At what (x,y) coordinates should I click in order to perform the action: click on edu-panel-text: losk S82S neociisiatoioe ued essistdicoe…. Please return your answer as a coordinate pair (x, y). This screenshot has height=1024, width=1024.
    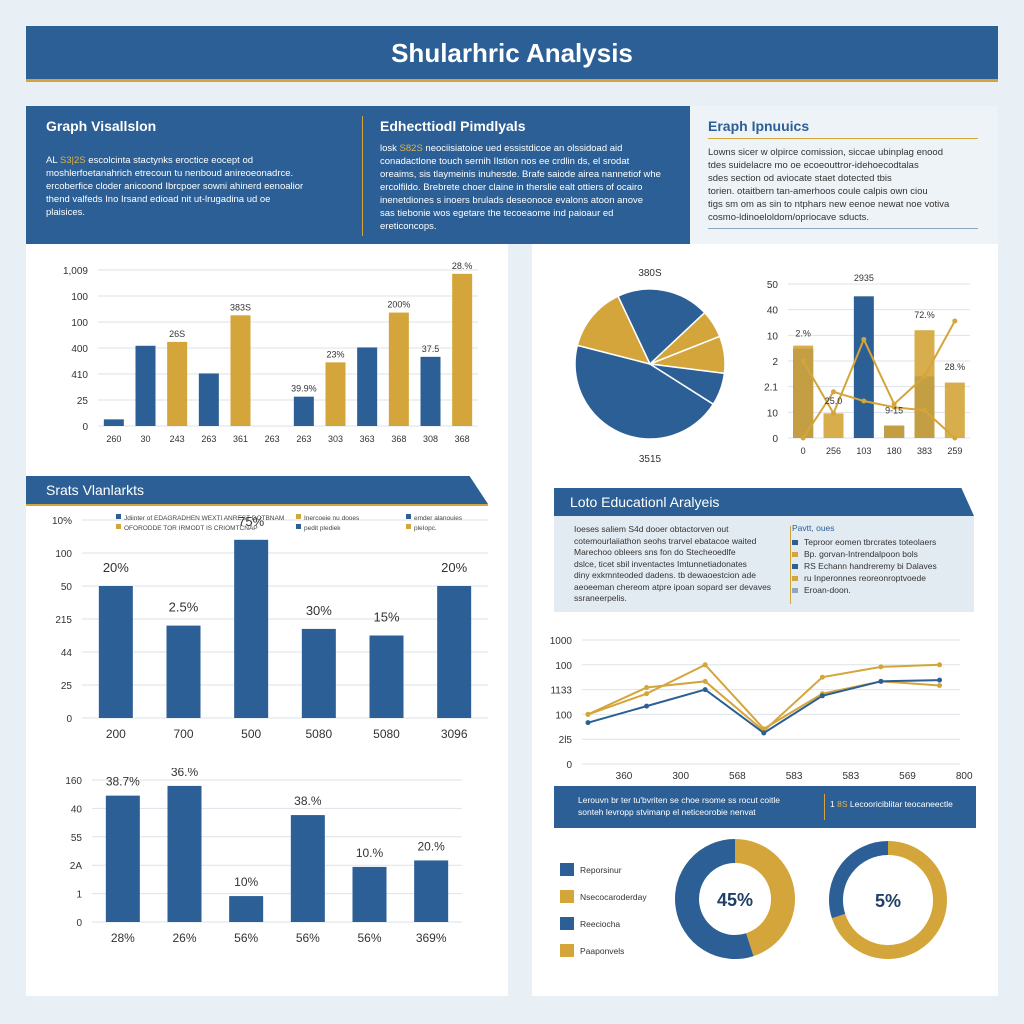
    Looking at the image, I should click on (530, 187).